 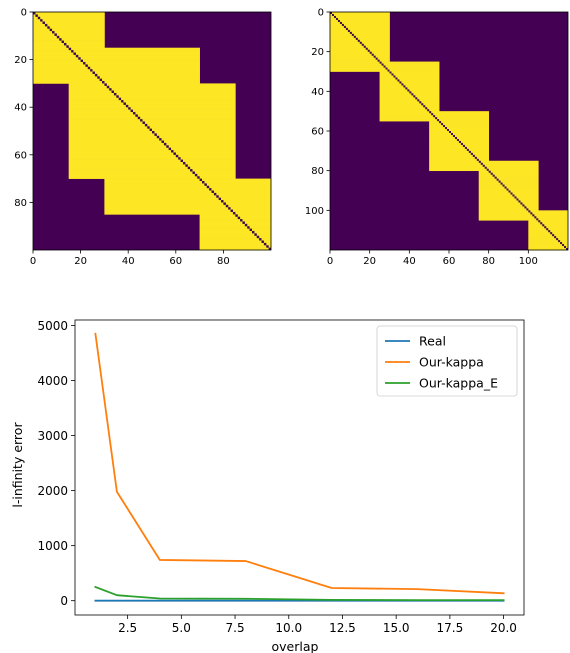 What do you see at coordinates (52, 381) in the screenshot?
I see `line-chart-ytick-label: 4000` at bounding box center [52, 381].